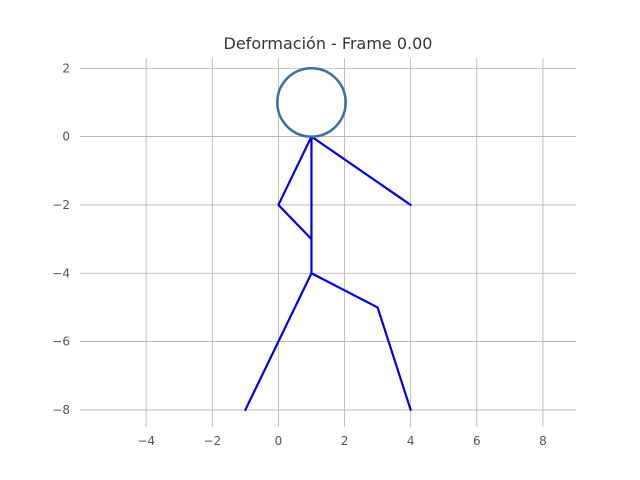 This screenshot has height=480, width=640. What do you see at coordinates (66, 68) in the screenshot?
I see `y-tick-label: 2` at bounding box center [66, 68].